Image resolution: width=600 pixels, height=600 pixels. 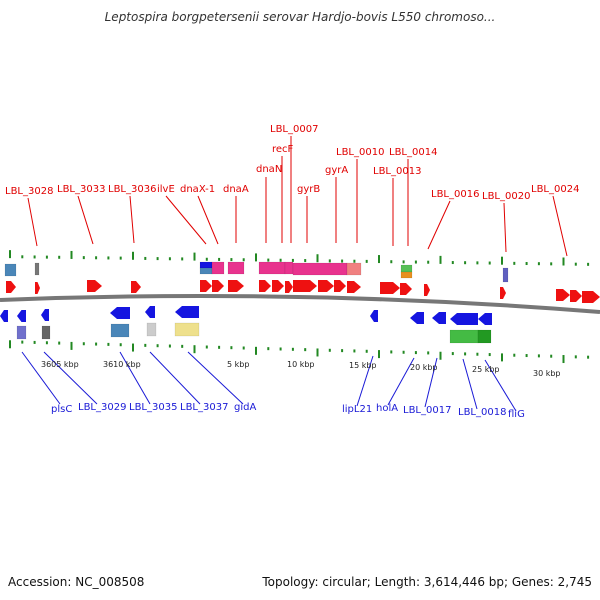 I want to click on gene-label-lbl-0007: LBL_0007, so click(x=294, y=129).